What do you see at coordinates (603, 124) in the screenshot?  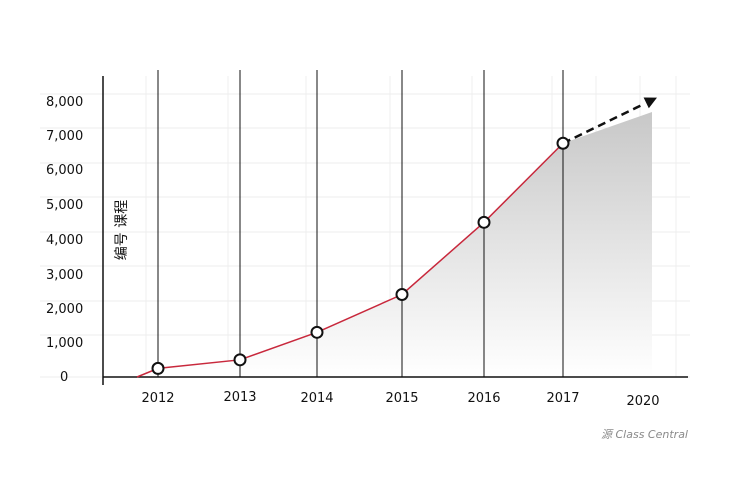 I see `projection-arrow` at bounding box center [603, 124].